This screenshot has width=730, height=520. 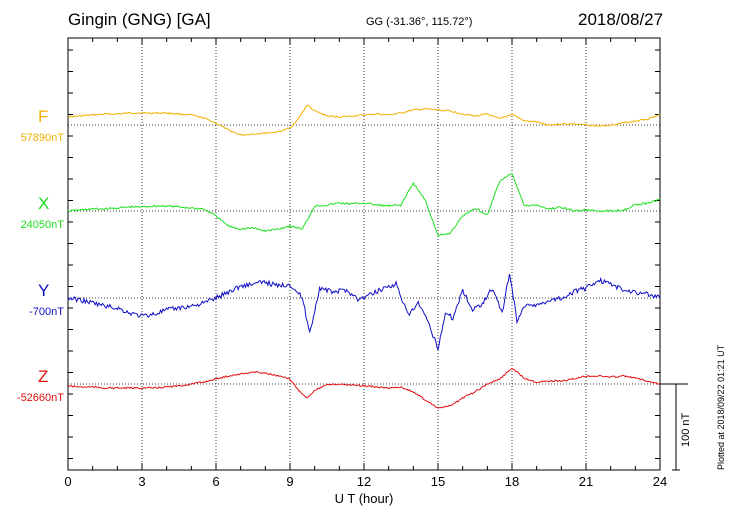 I want to click on x-tick-label: 9, so click(x=289, y=481).